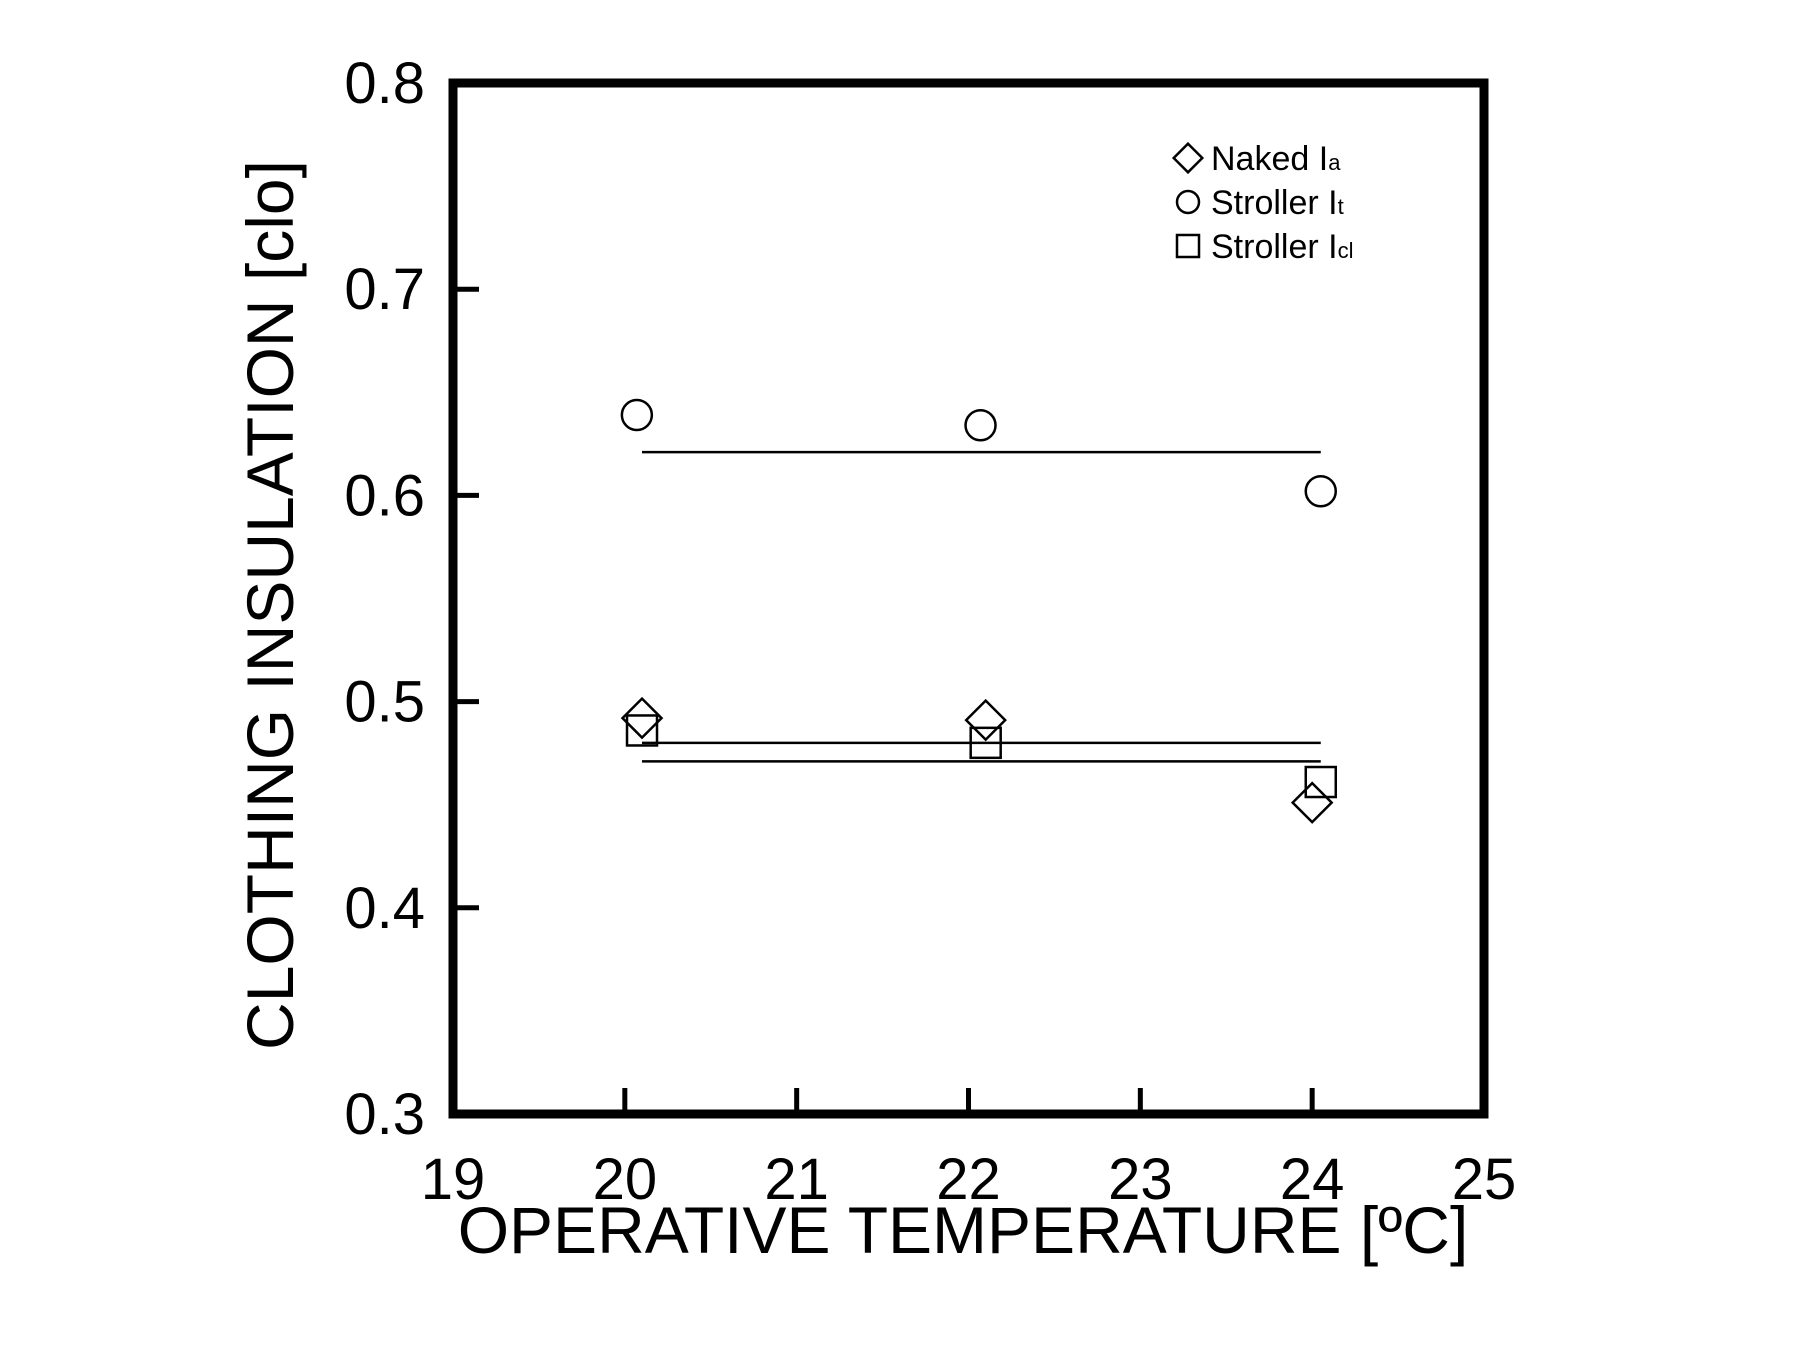  Describe the element at coordinates (384, 1114) in the screenshot. I see `y-tick-label: 0.3` at that location.